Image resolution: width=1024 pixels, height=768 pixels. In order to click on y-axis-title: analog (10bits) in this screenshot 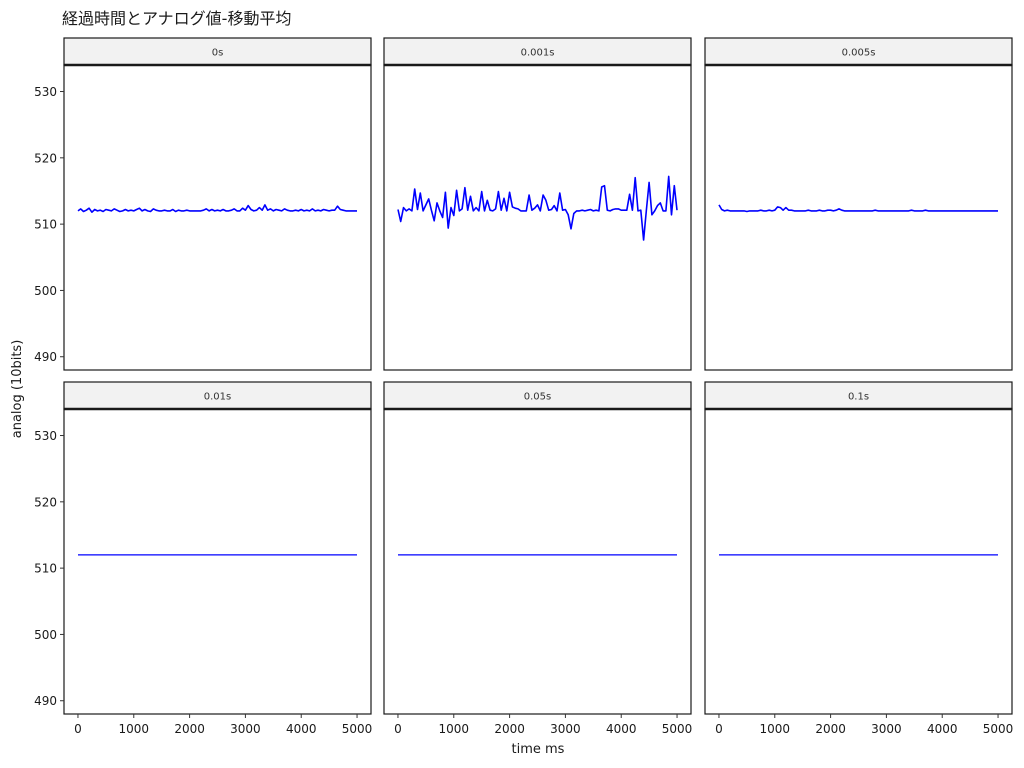, I will do `click(17, 389)`.